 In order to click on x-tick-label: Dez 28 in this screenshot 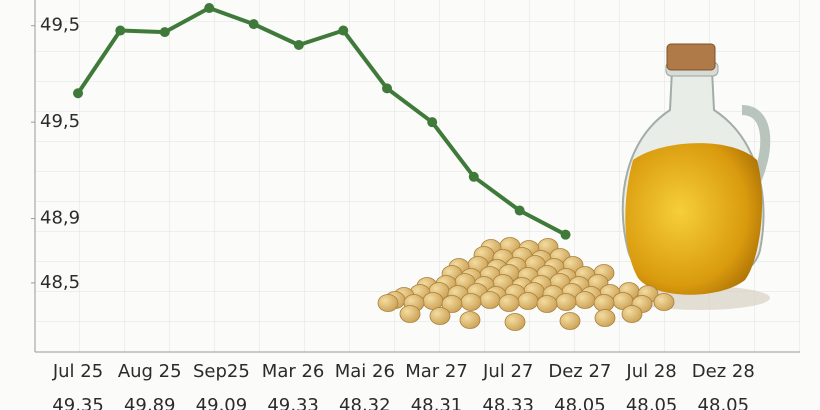, I will do `click(723, 371)`.